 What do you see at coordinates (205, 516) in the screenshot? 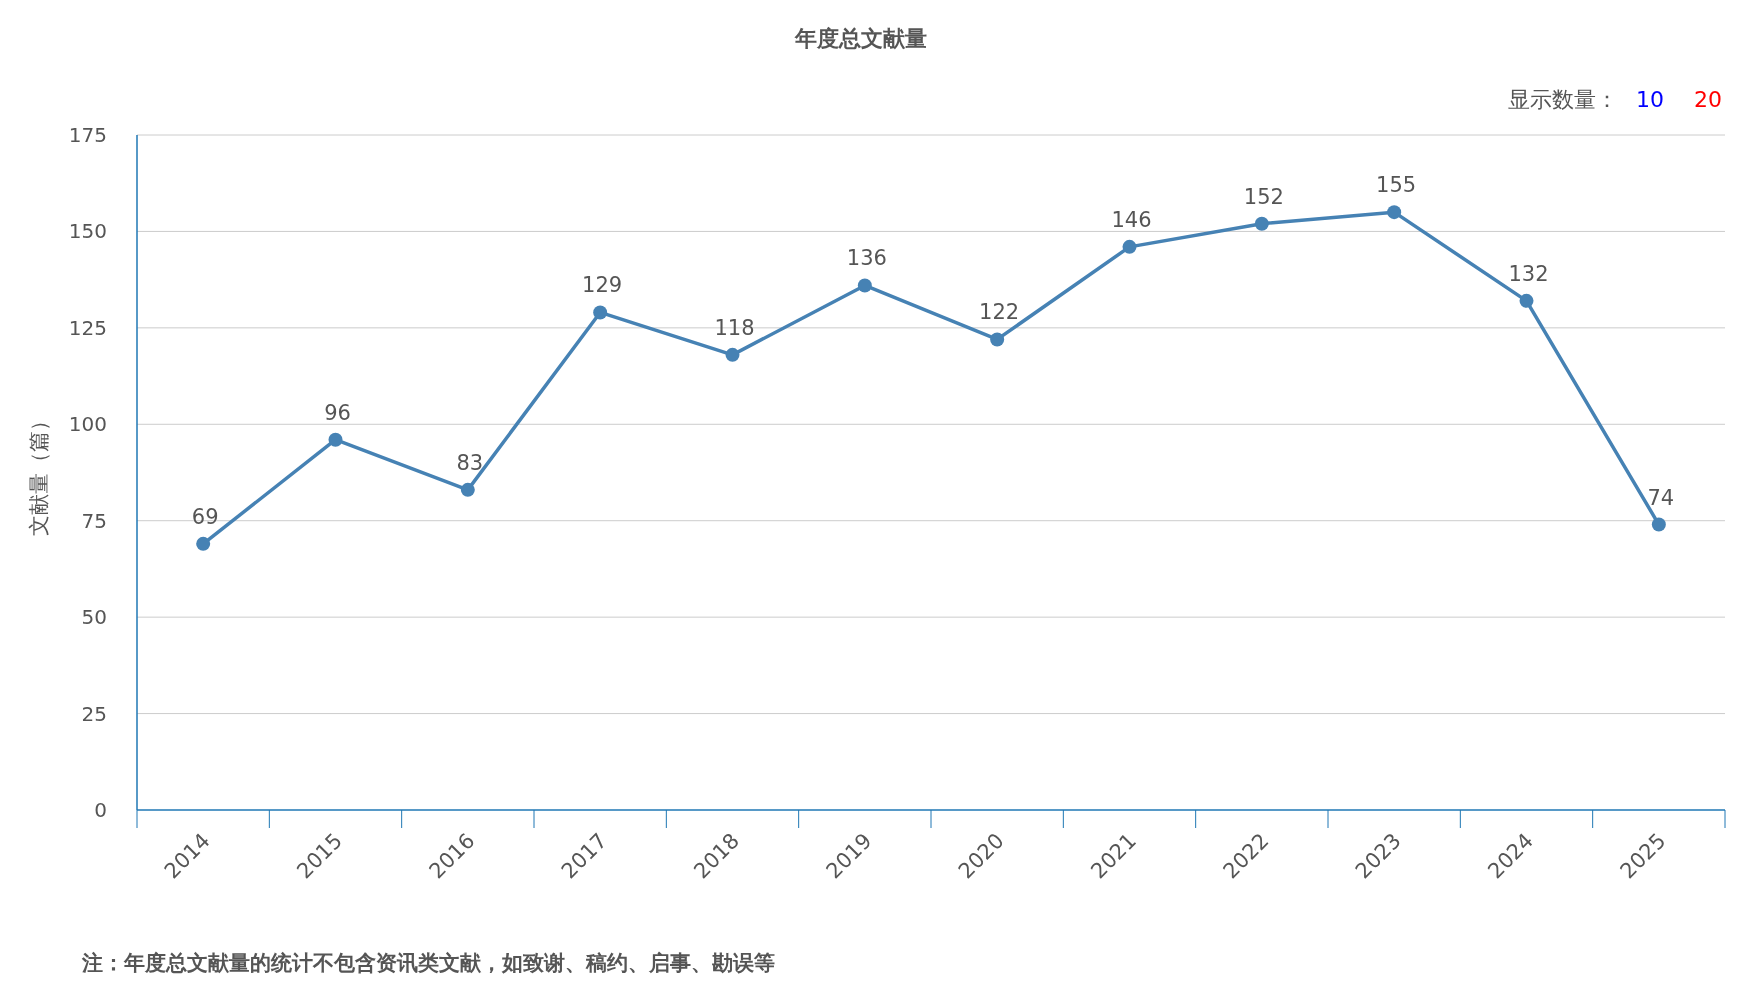
I see `data-label: 69` at bounding box center [205, 516].